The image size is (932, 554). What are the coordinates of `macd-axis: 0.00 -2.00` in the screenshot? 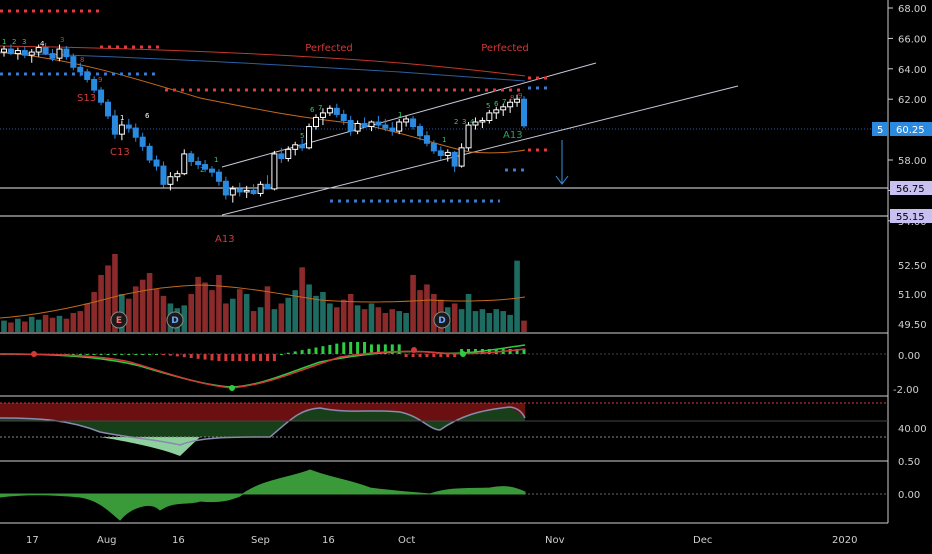 It's located at (906, 373).